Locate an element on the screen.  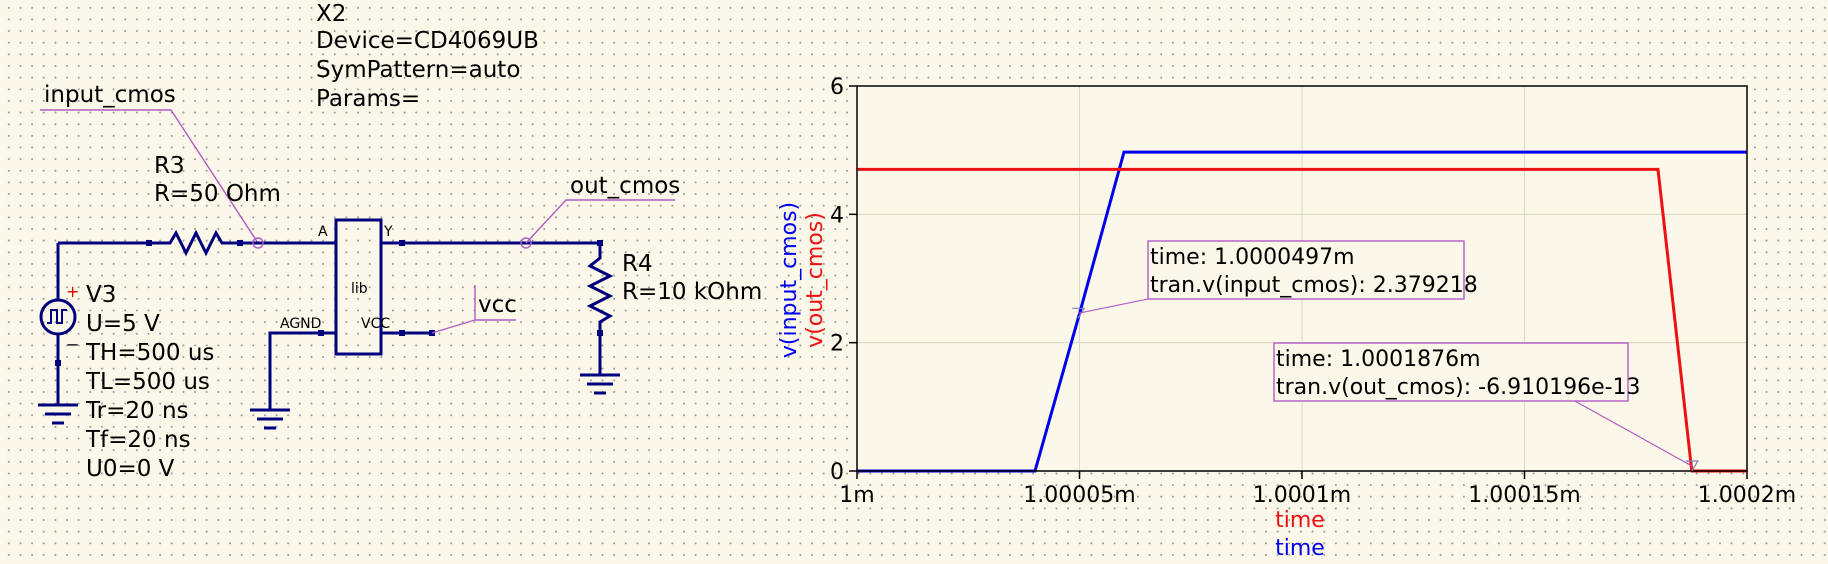
input-cmos-leader is located at coordinates (149, 176).